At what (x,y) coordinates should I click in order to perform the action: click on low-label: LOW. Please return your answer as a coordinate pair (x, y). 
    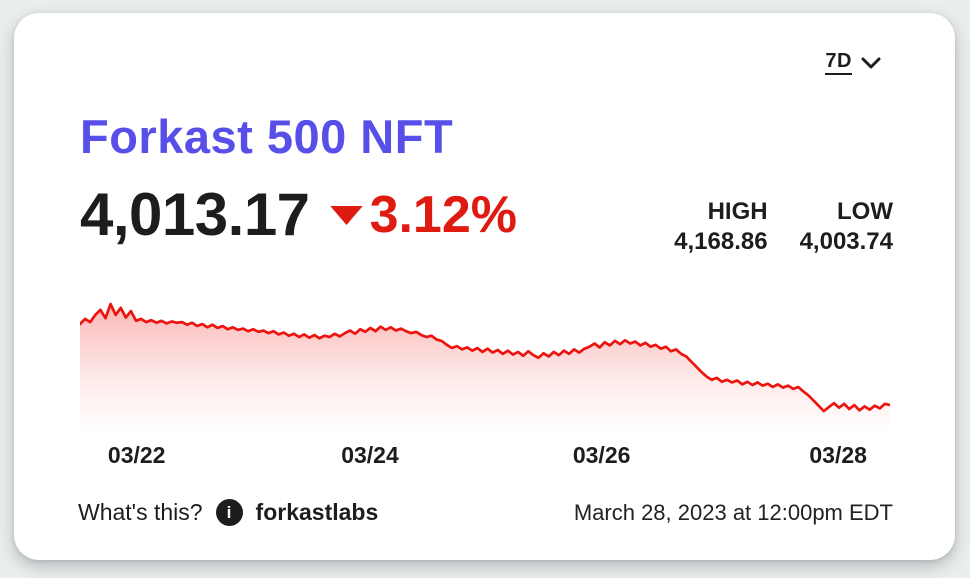
    Looking at the image, I should click on (865, 211).